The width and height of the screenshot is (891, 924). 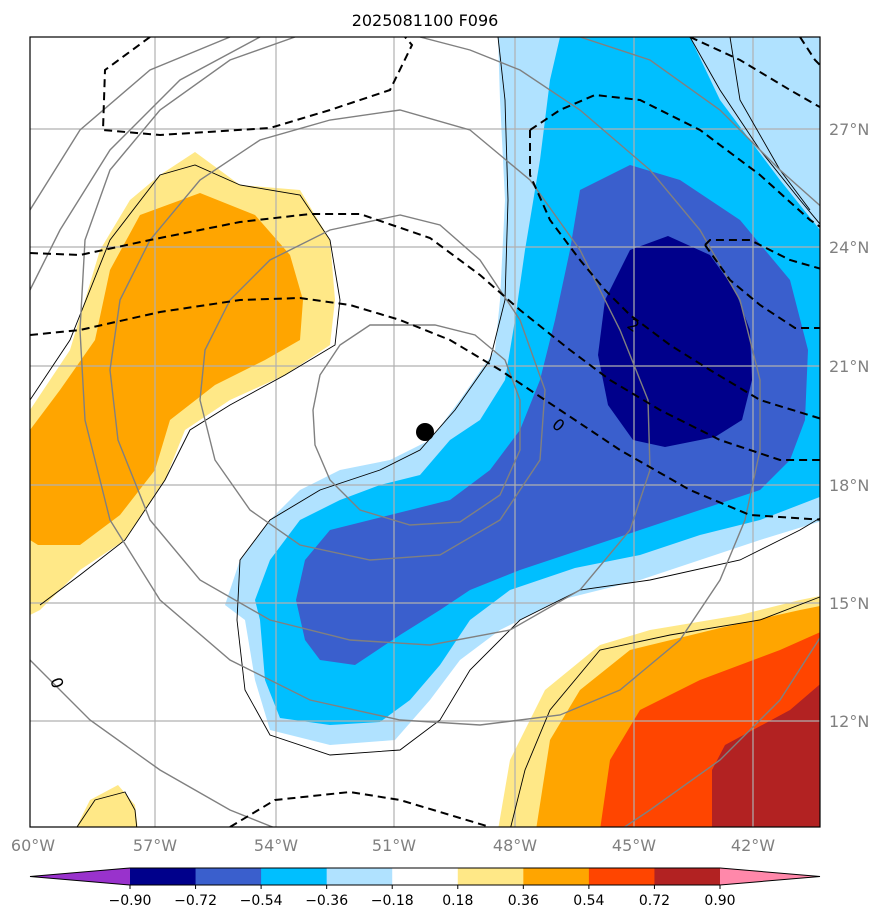 I want to click on y-tick-15n: 15°N, so click(x=849, y=603).